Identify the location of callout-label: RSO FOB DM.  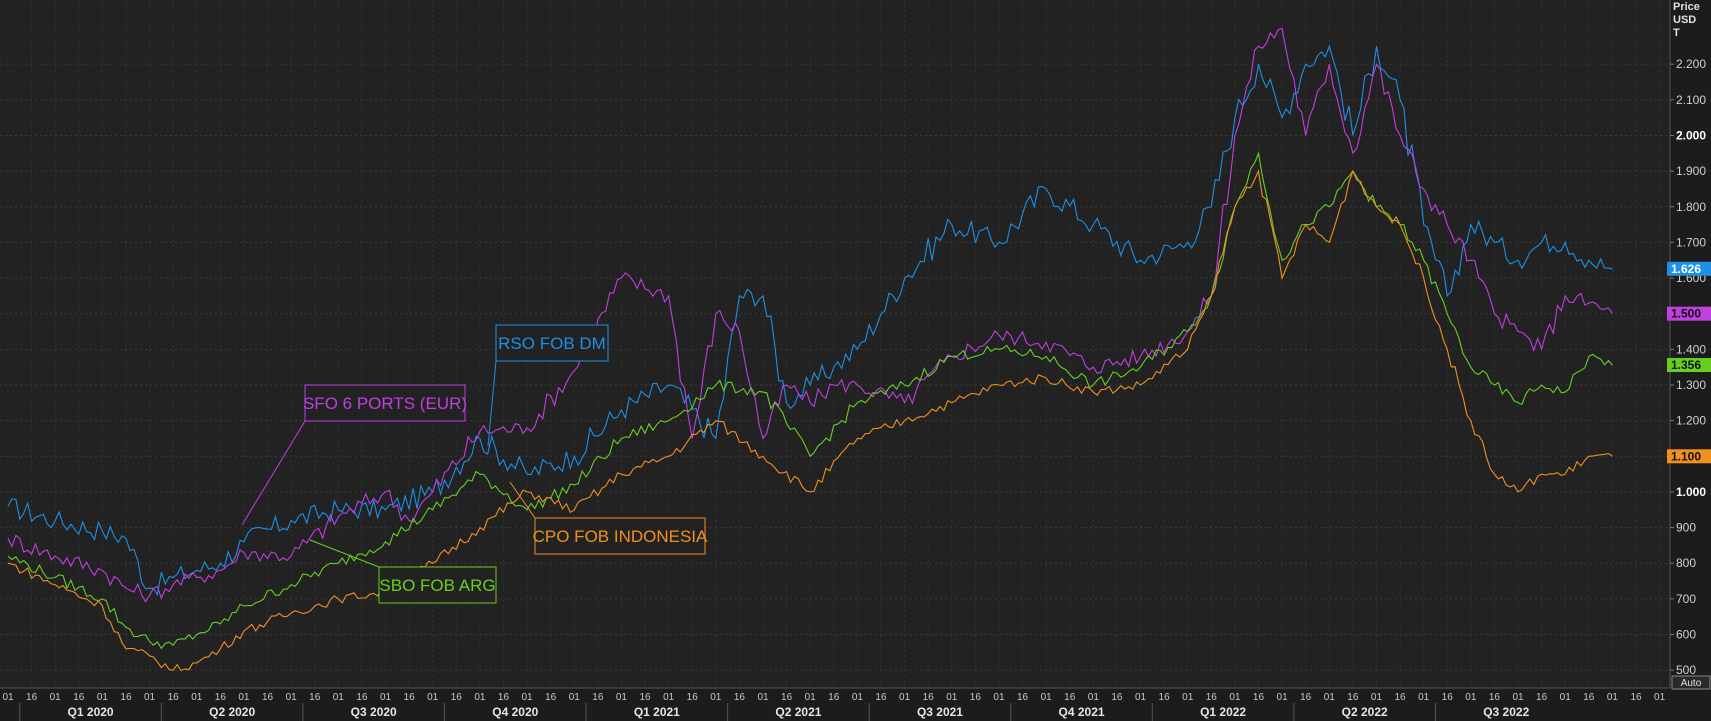
(552, 343).